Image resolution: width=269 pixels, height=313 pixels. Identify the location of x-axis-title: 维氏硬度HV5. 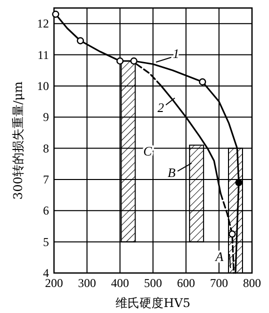
(153, 303).